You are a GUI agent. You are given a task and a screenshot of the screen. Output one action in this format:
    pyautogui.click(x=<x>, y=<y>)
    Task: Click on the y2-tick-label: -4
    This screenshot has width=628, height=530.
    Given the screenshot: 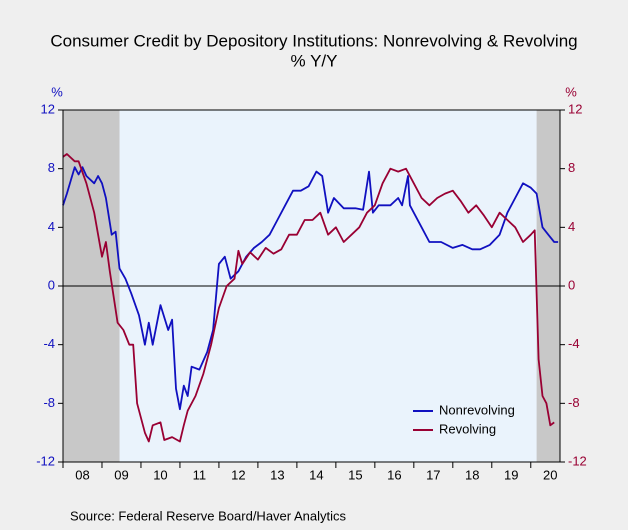 What is the action you would take?
    pyautogui.click(x=574, y=343)
    